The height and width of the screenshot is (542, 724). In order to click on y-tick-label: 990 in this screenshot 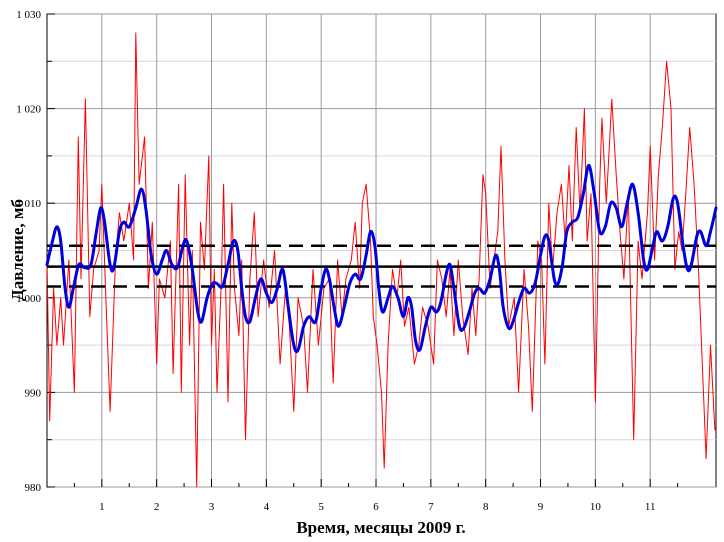, I will do `click(33, 393)`.